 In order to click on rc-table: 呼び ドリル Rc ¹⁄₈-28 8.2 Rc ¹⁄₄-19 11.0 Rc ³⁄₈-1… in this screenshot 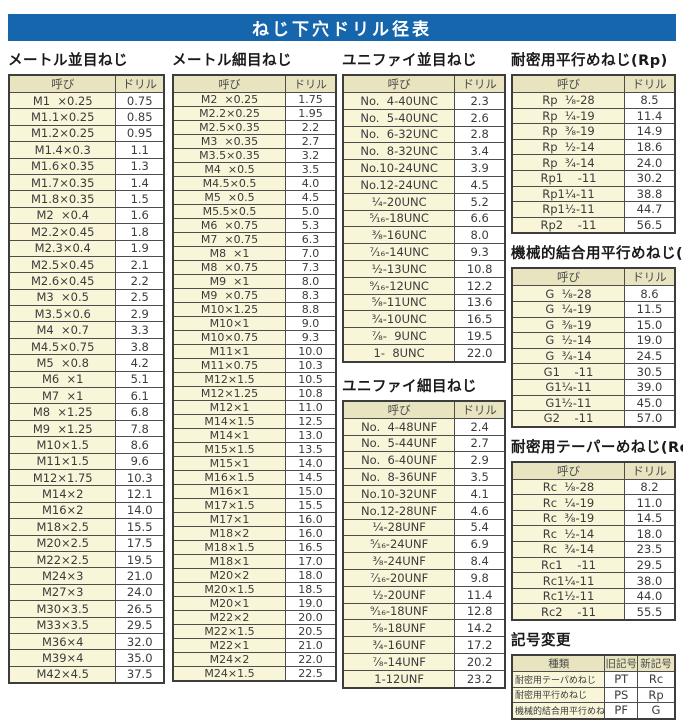, I will do `click(593, 541)`.